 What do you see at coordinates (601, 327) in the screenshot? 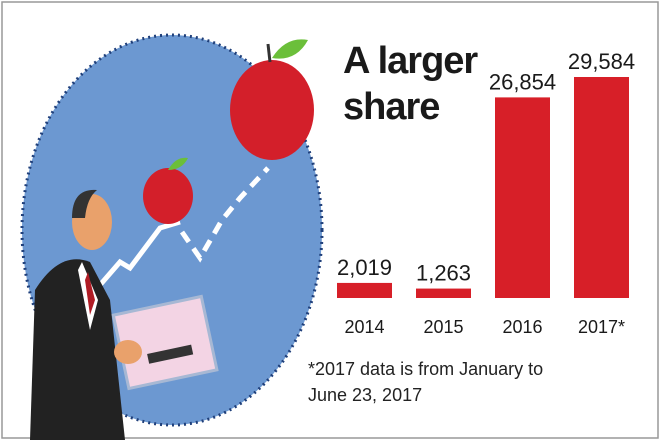
I see `x-tick-label: 2017*` at bounding box center [601, 327].